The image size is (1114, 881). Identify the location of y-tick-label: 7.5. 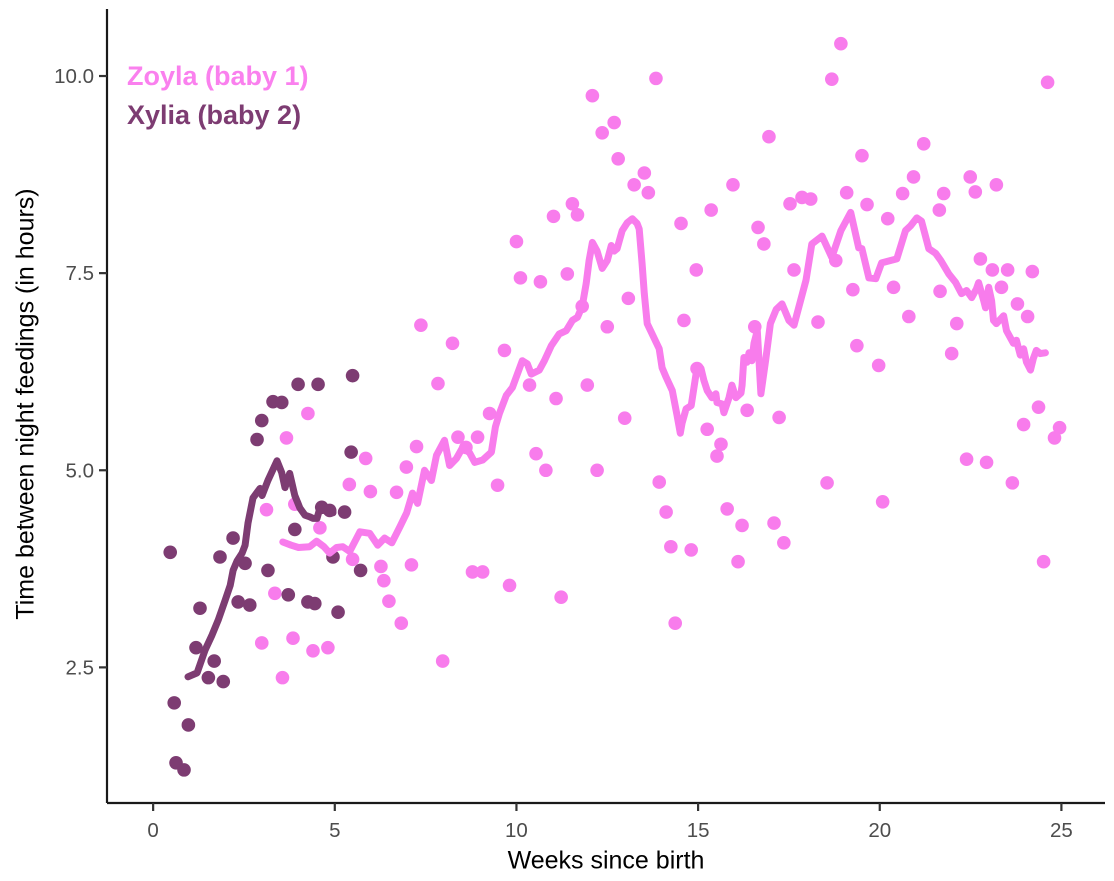
(80, 273).